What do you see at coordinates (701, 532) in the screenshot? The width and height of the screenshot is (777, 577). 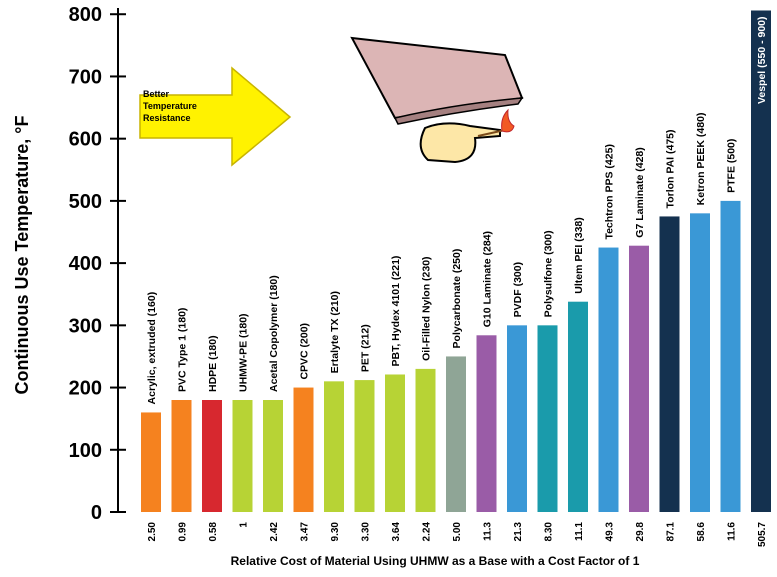 I see `x-tick-label: 58.6` at bounding box center [701, 532].